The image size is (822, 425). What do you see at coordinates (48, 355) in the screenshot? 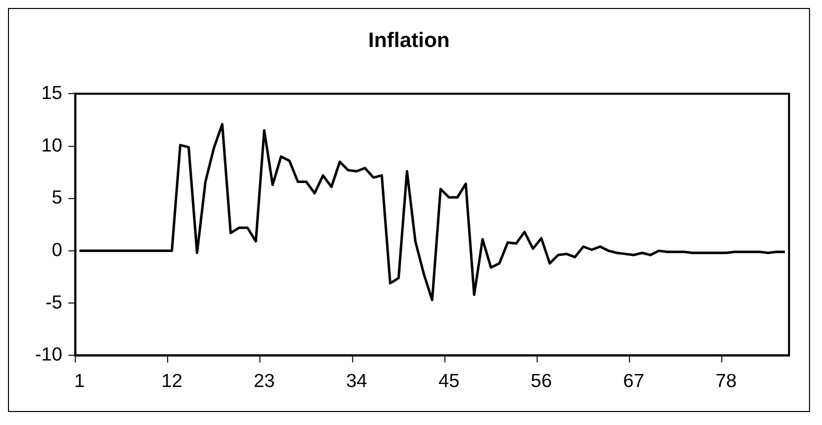
I see `y-tick-label: -10` at bounding box center [48, 355].